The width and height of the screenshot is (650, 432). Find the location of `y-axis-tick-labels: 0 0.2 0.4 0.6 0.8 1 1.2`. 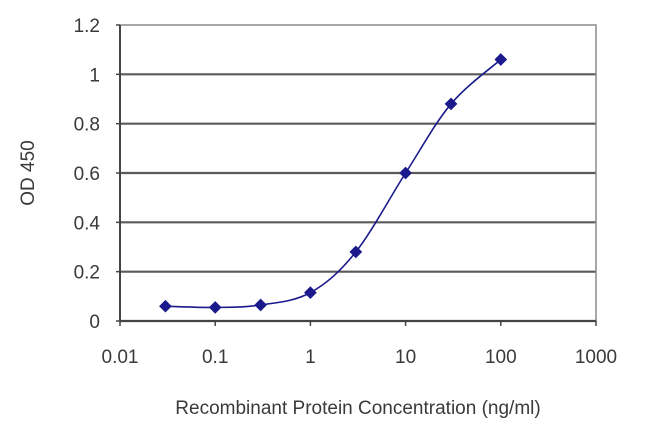

y-axis-tick-labels: 0 0.2 0.4 0.6 0.8 1 1.2 is located at coordinates (87, 174).